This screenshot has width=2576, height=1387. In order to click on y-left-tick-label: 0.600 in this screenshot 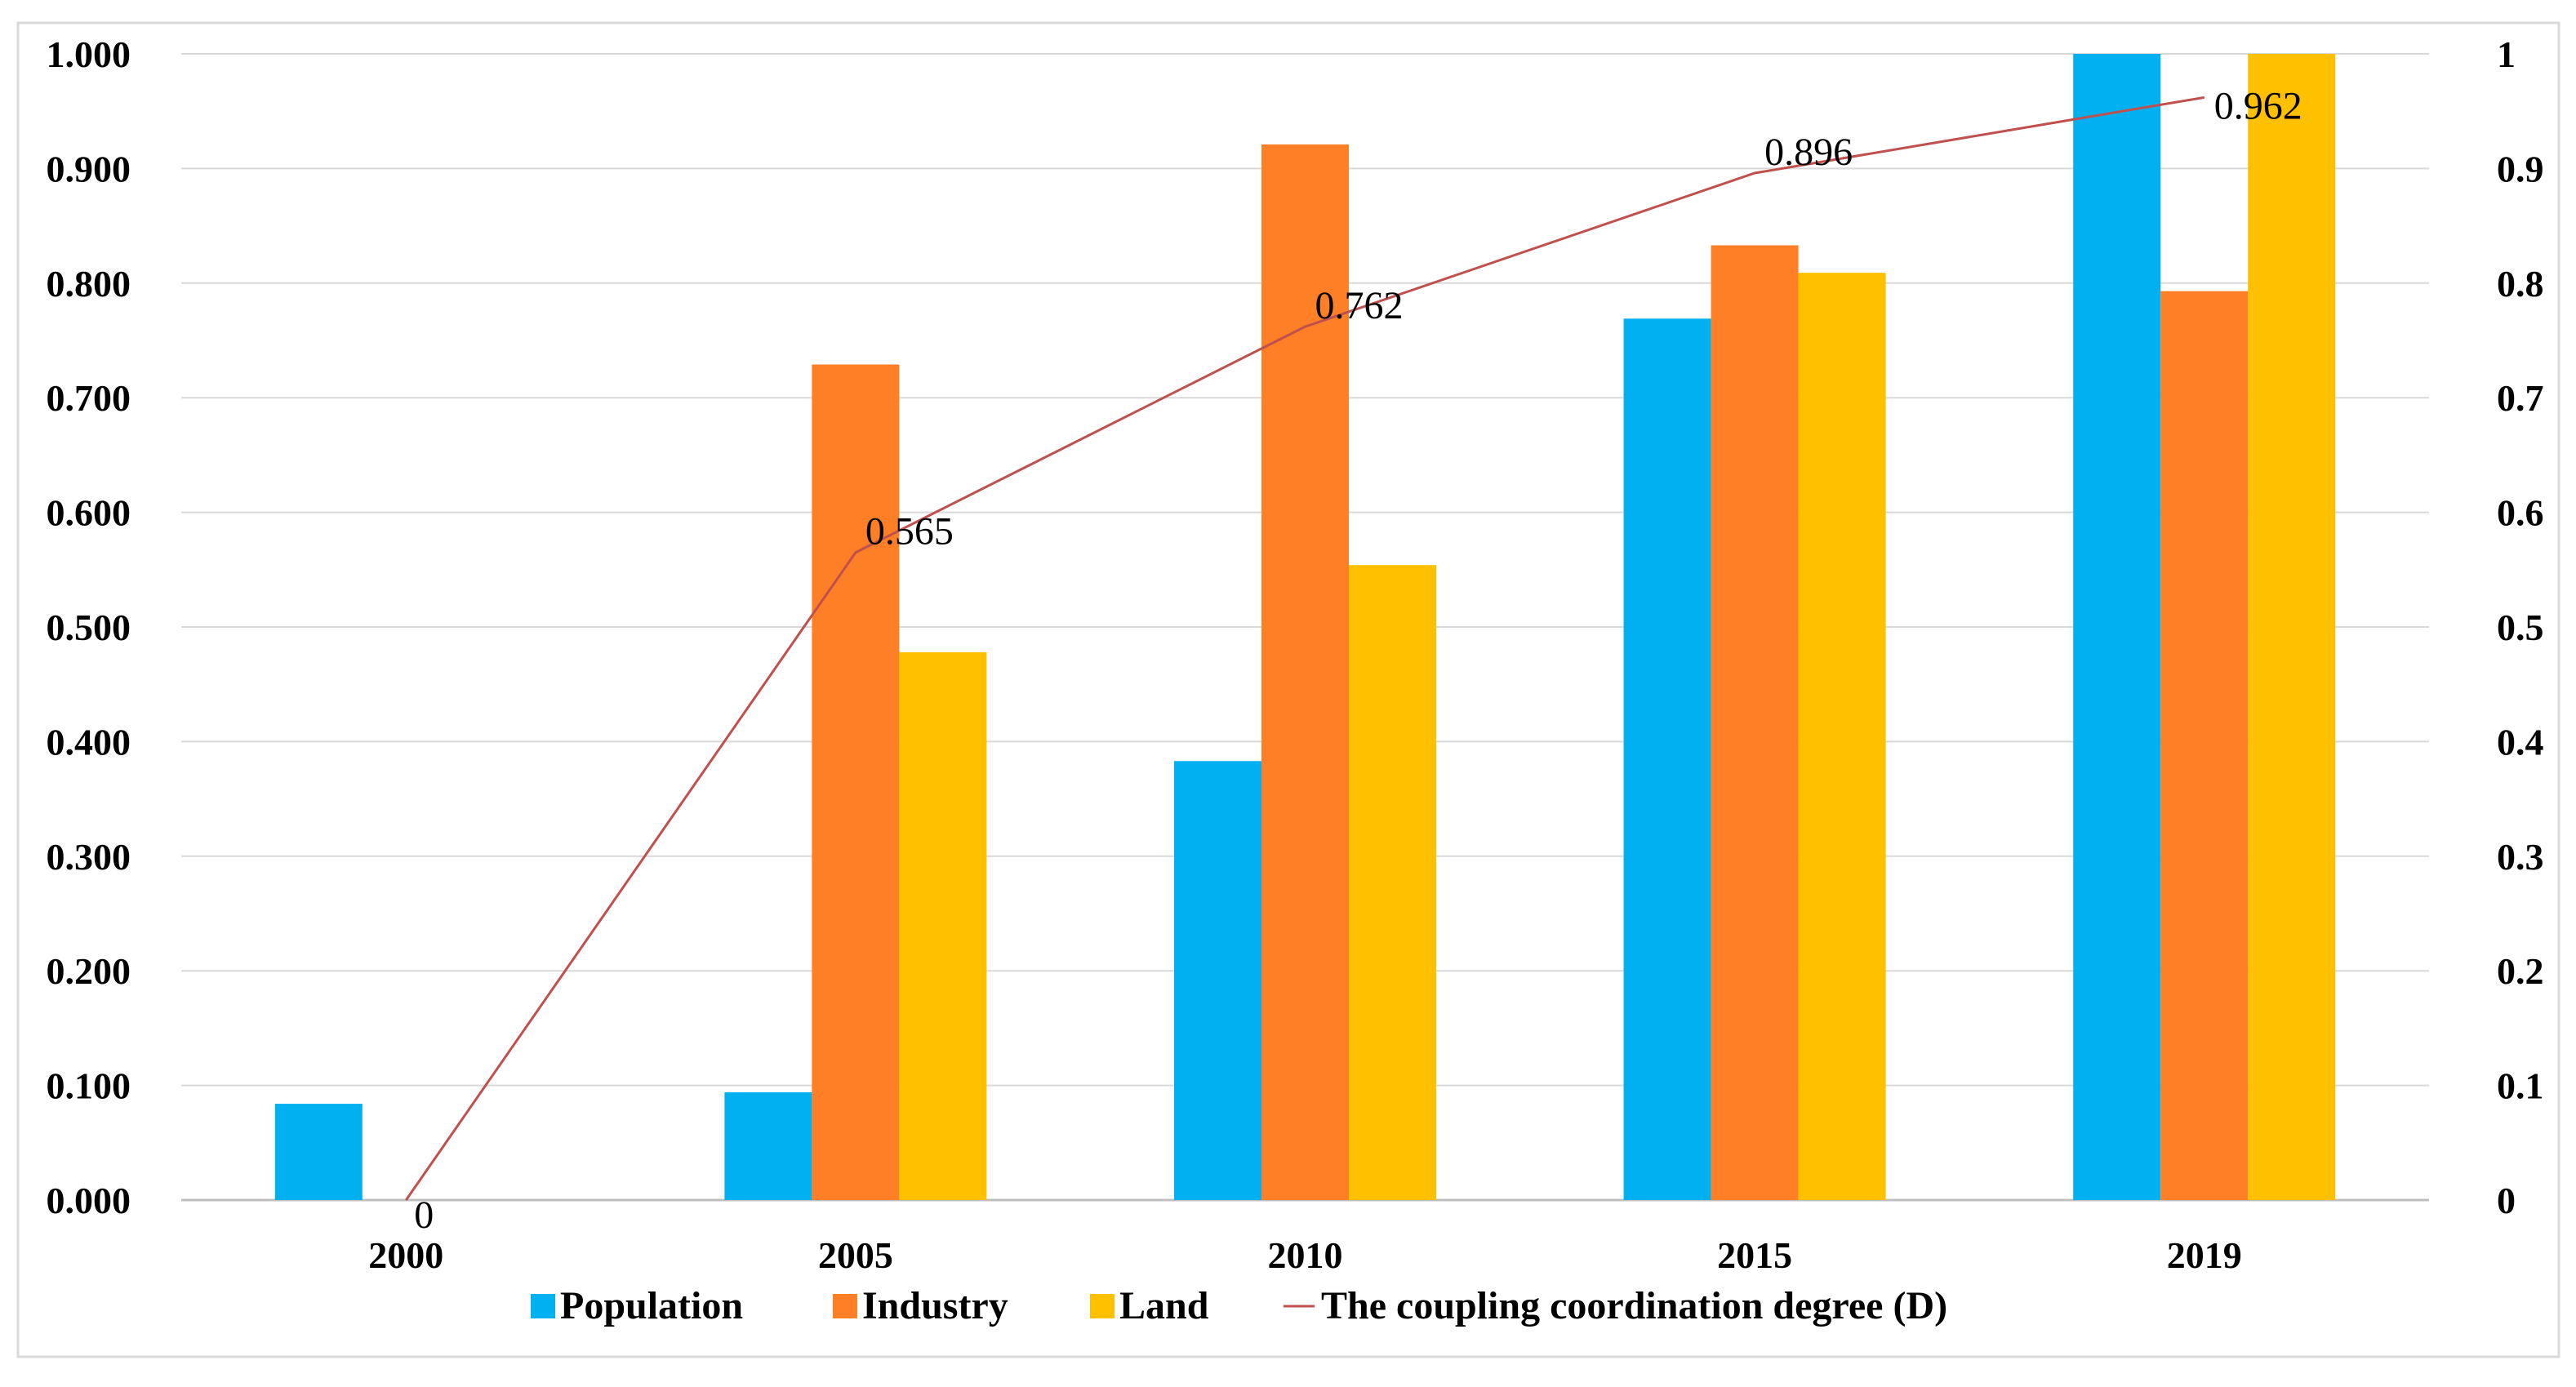, I will do `click(89, 513)`.